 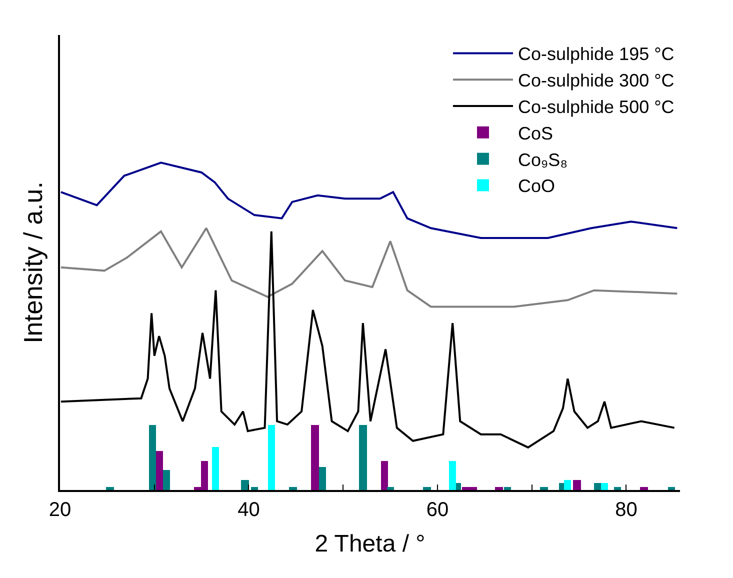 What do you see at coordinates (33, 263) in the screenshot?
I see `y-axis-title: Intensity / a.u.` at bounding box center [33, 263].